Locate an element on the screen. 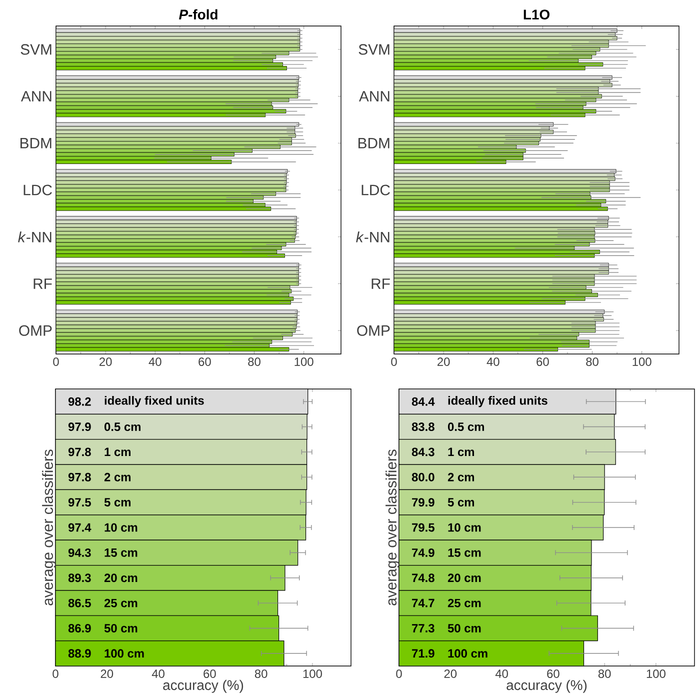 The image size is (697, 700). category-label: 1 cm is located at coordinates (461, 452).